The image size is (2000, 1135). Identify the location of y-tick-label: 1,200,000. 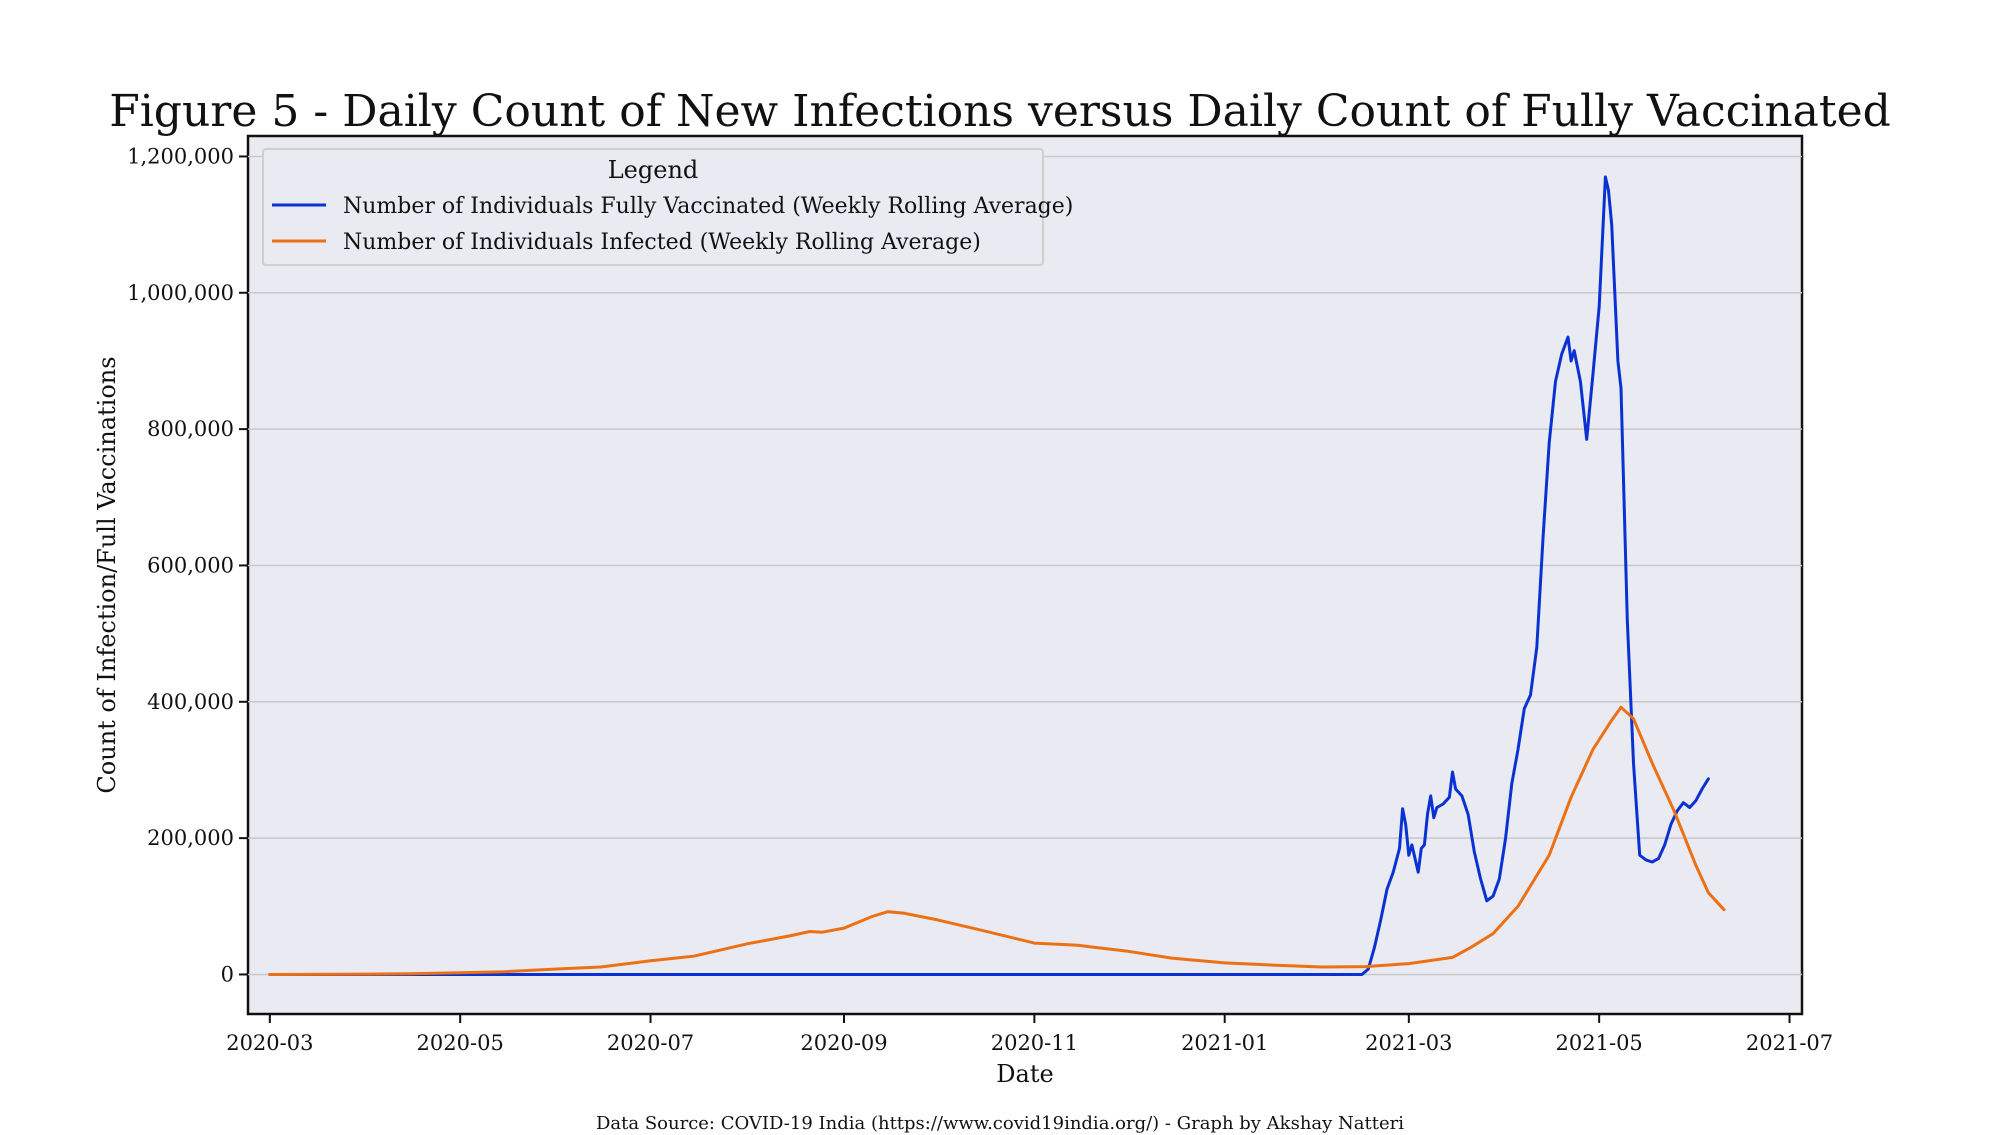
(180, 156).